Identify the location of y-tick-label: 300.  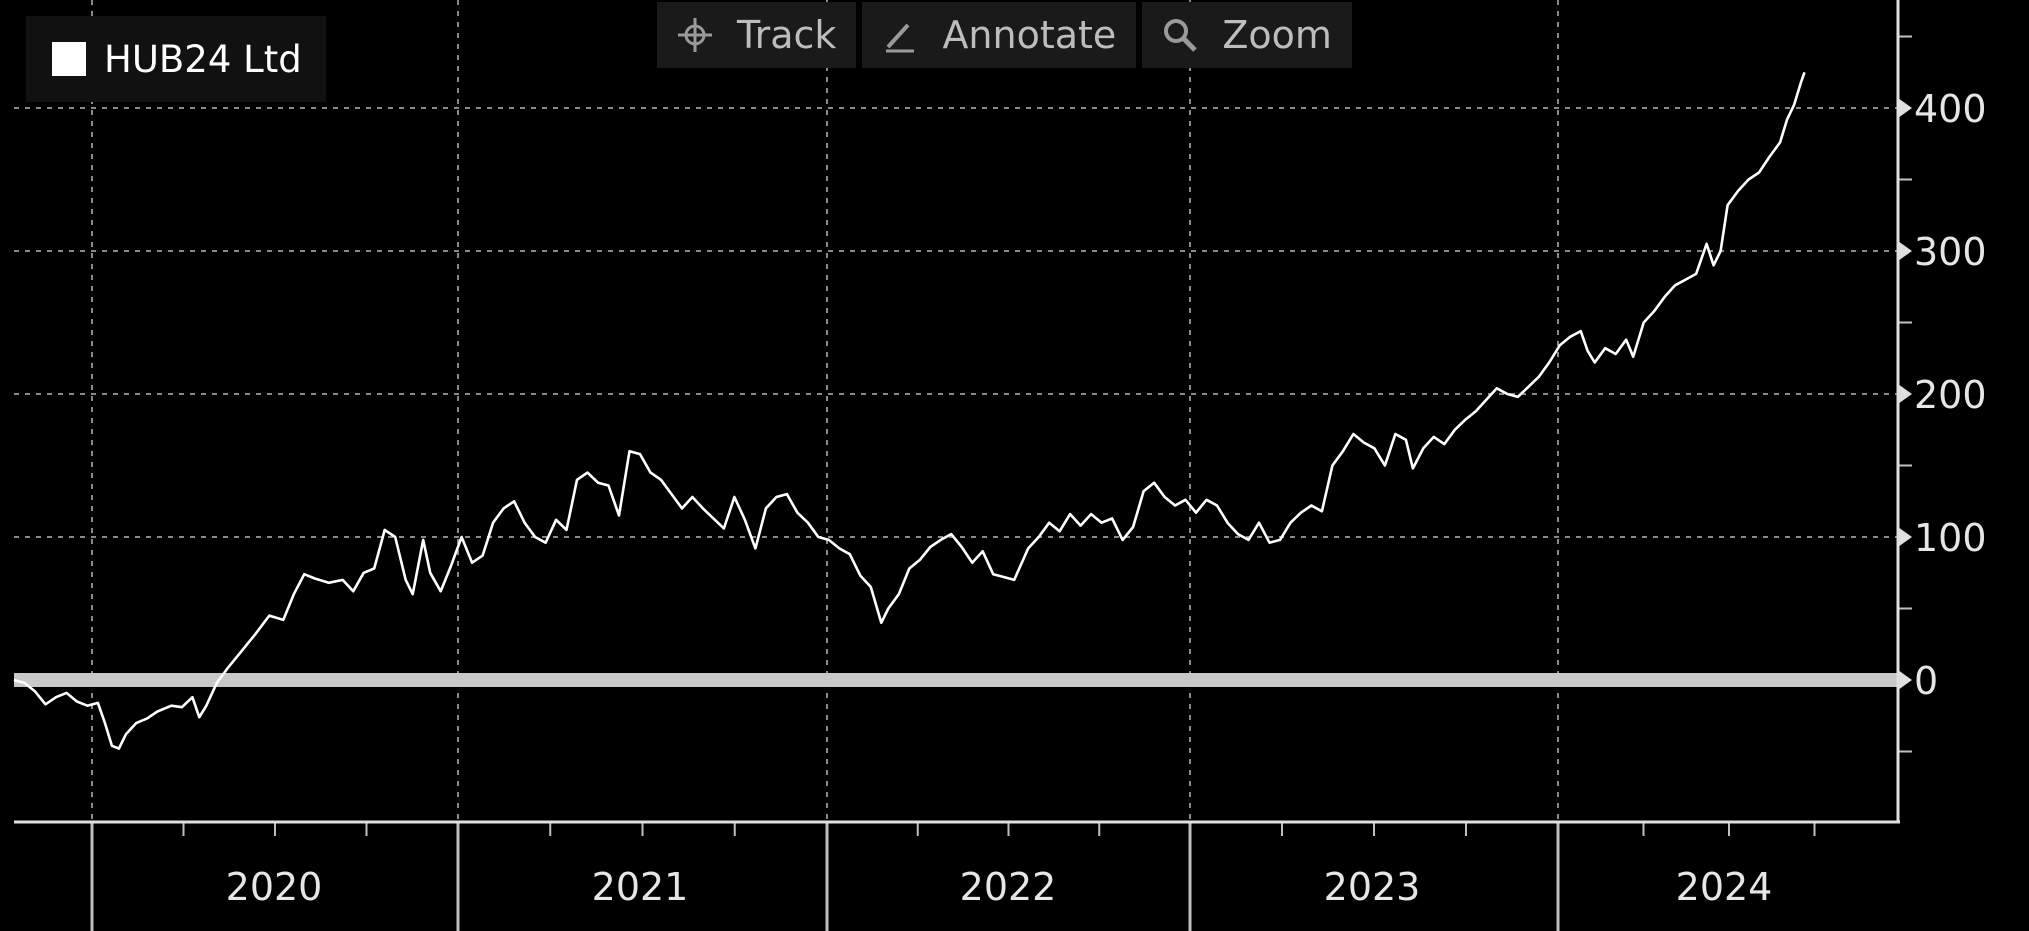
(1950, 252).